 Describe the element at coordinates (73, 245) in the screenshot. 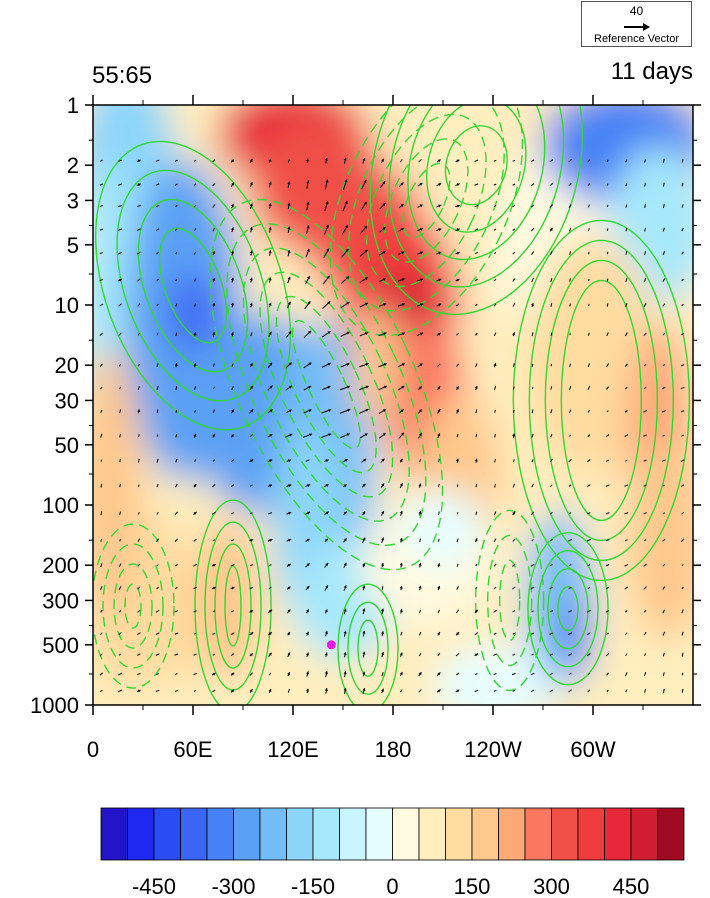

I see `y-tick-label: 5` at that location.